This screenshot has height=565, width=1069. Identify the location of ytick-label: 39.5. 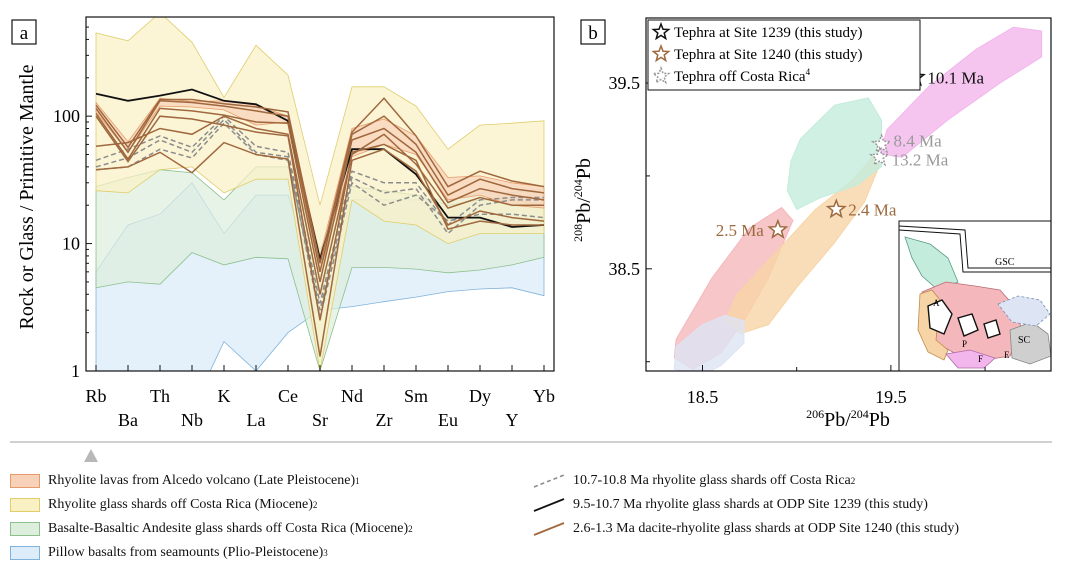
(625, 83).